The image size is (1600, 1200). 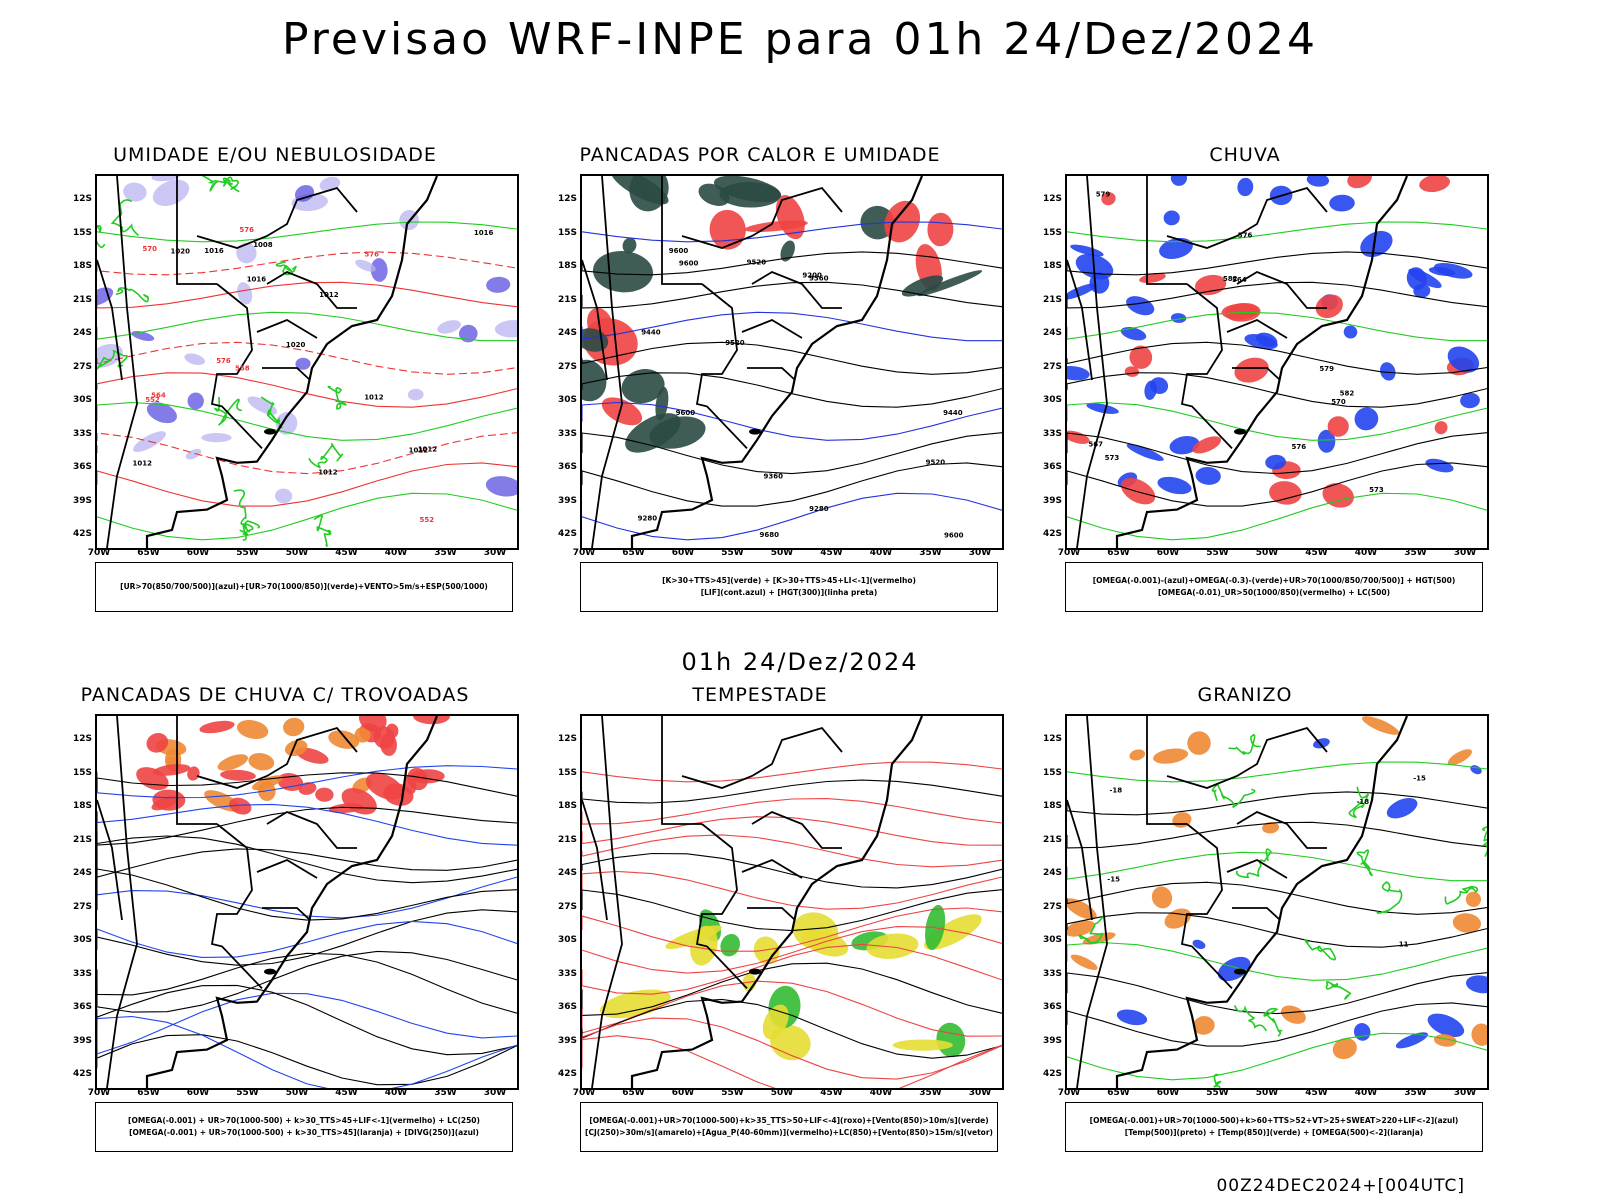 I want to click on lagoon, so click(x=270, y=431).